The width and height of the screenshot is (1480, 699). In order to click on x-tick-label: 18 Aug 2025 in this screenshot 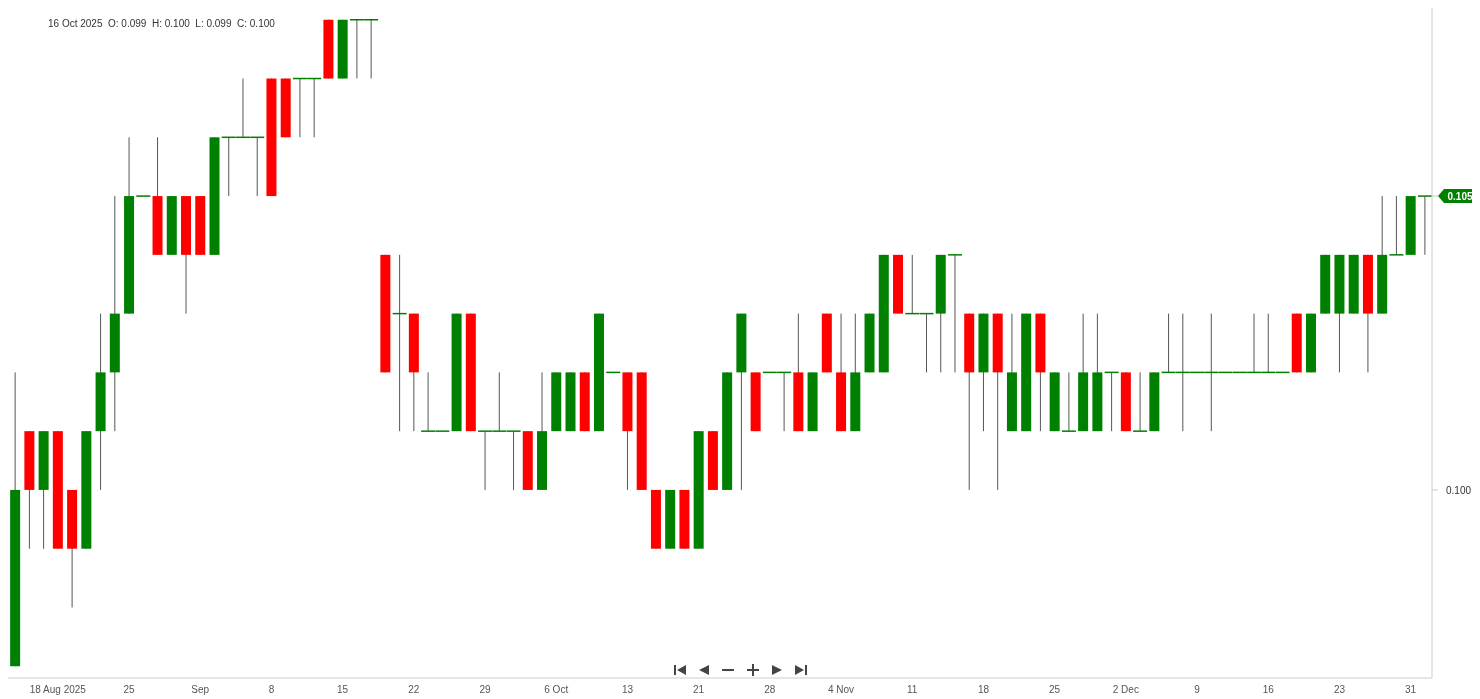, I will do `click(58, 690)`.